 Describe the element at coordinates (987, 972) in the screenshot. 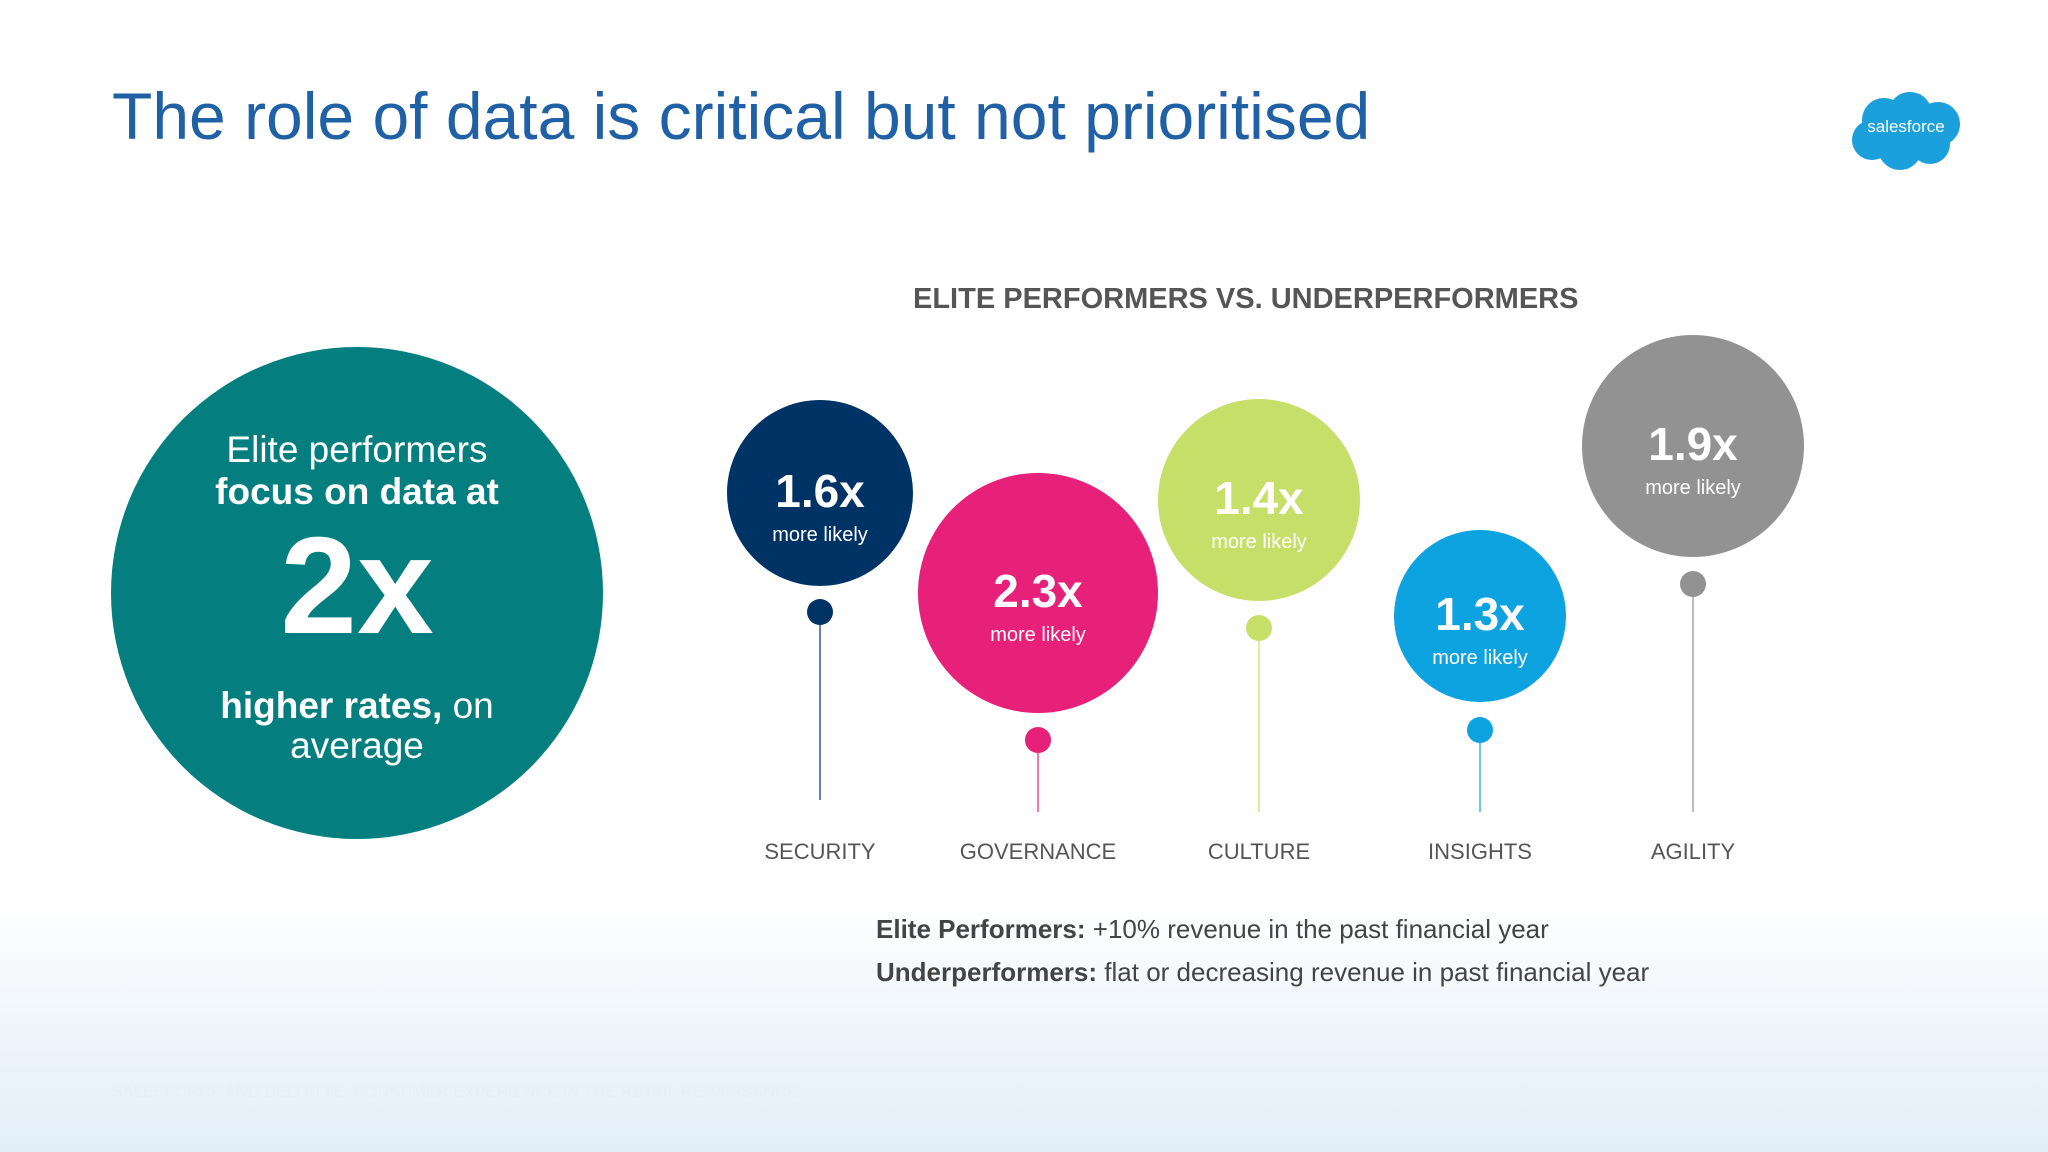

I see `legend-under-label: Underperformers:` at that location.